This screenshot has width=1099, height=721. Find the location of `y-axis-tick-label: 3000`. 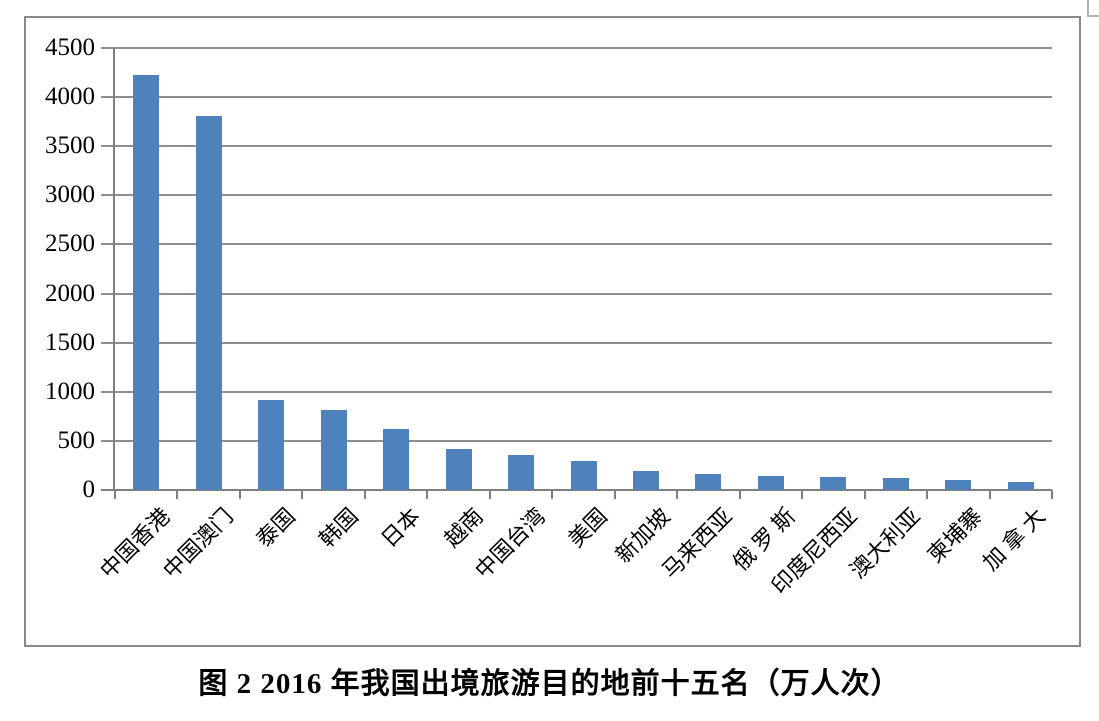

y-axis-tick-label: 3000 is located at coordinates (70, 195).